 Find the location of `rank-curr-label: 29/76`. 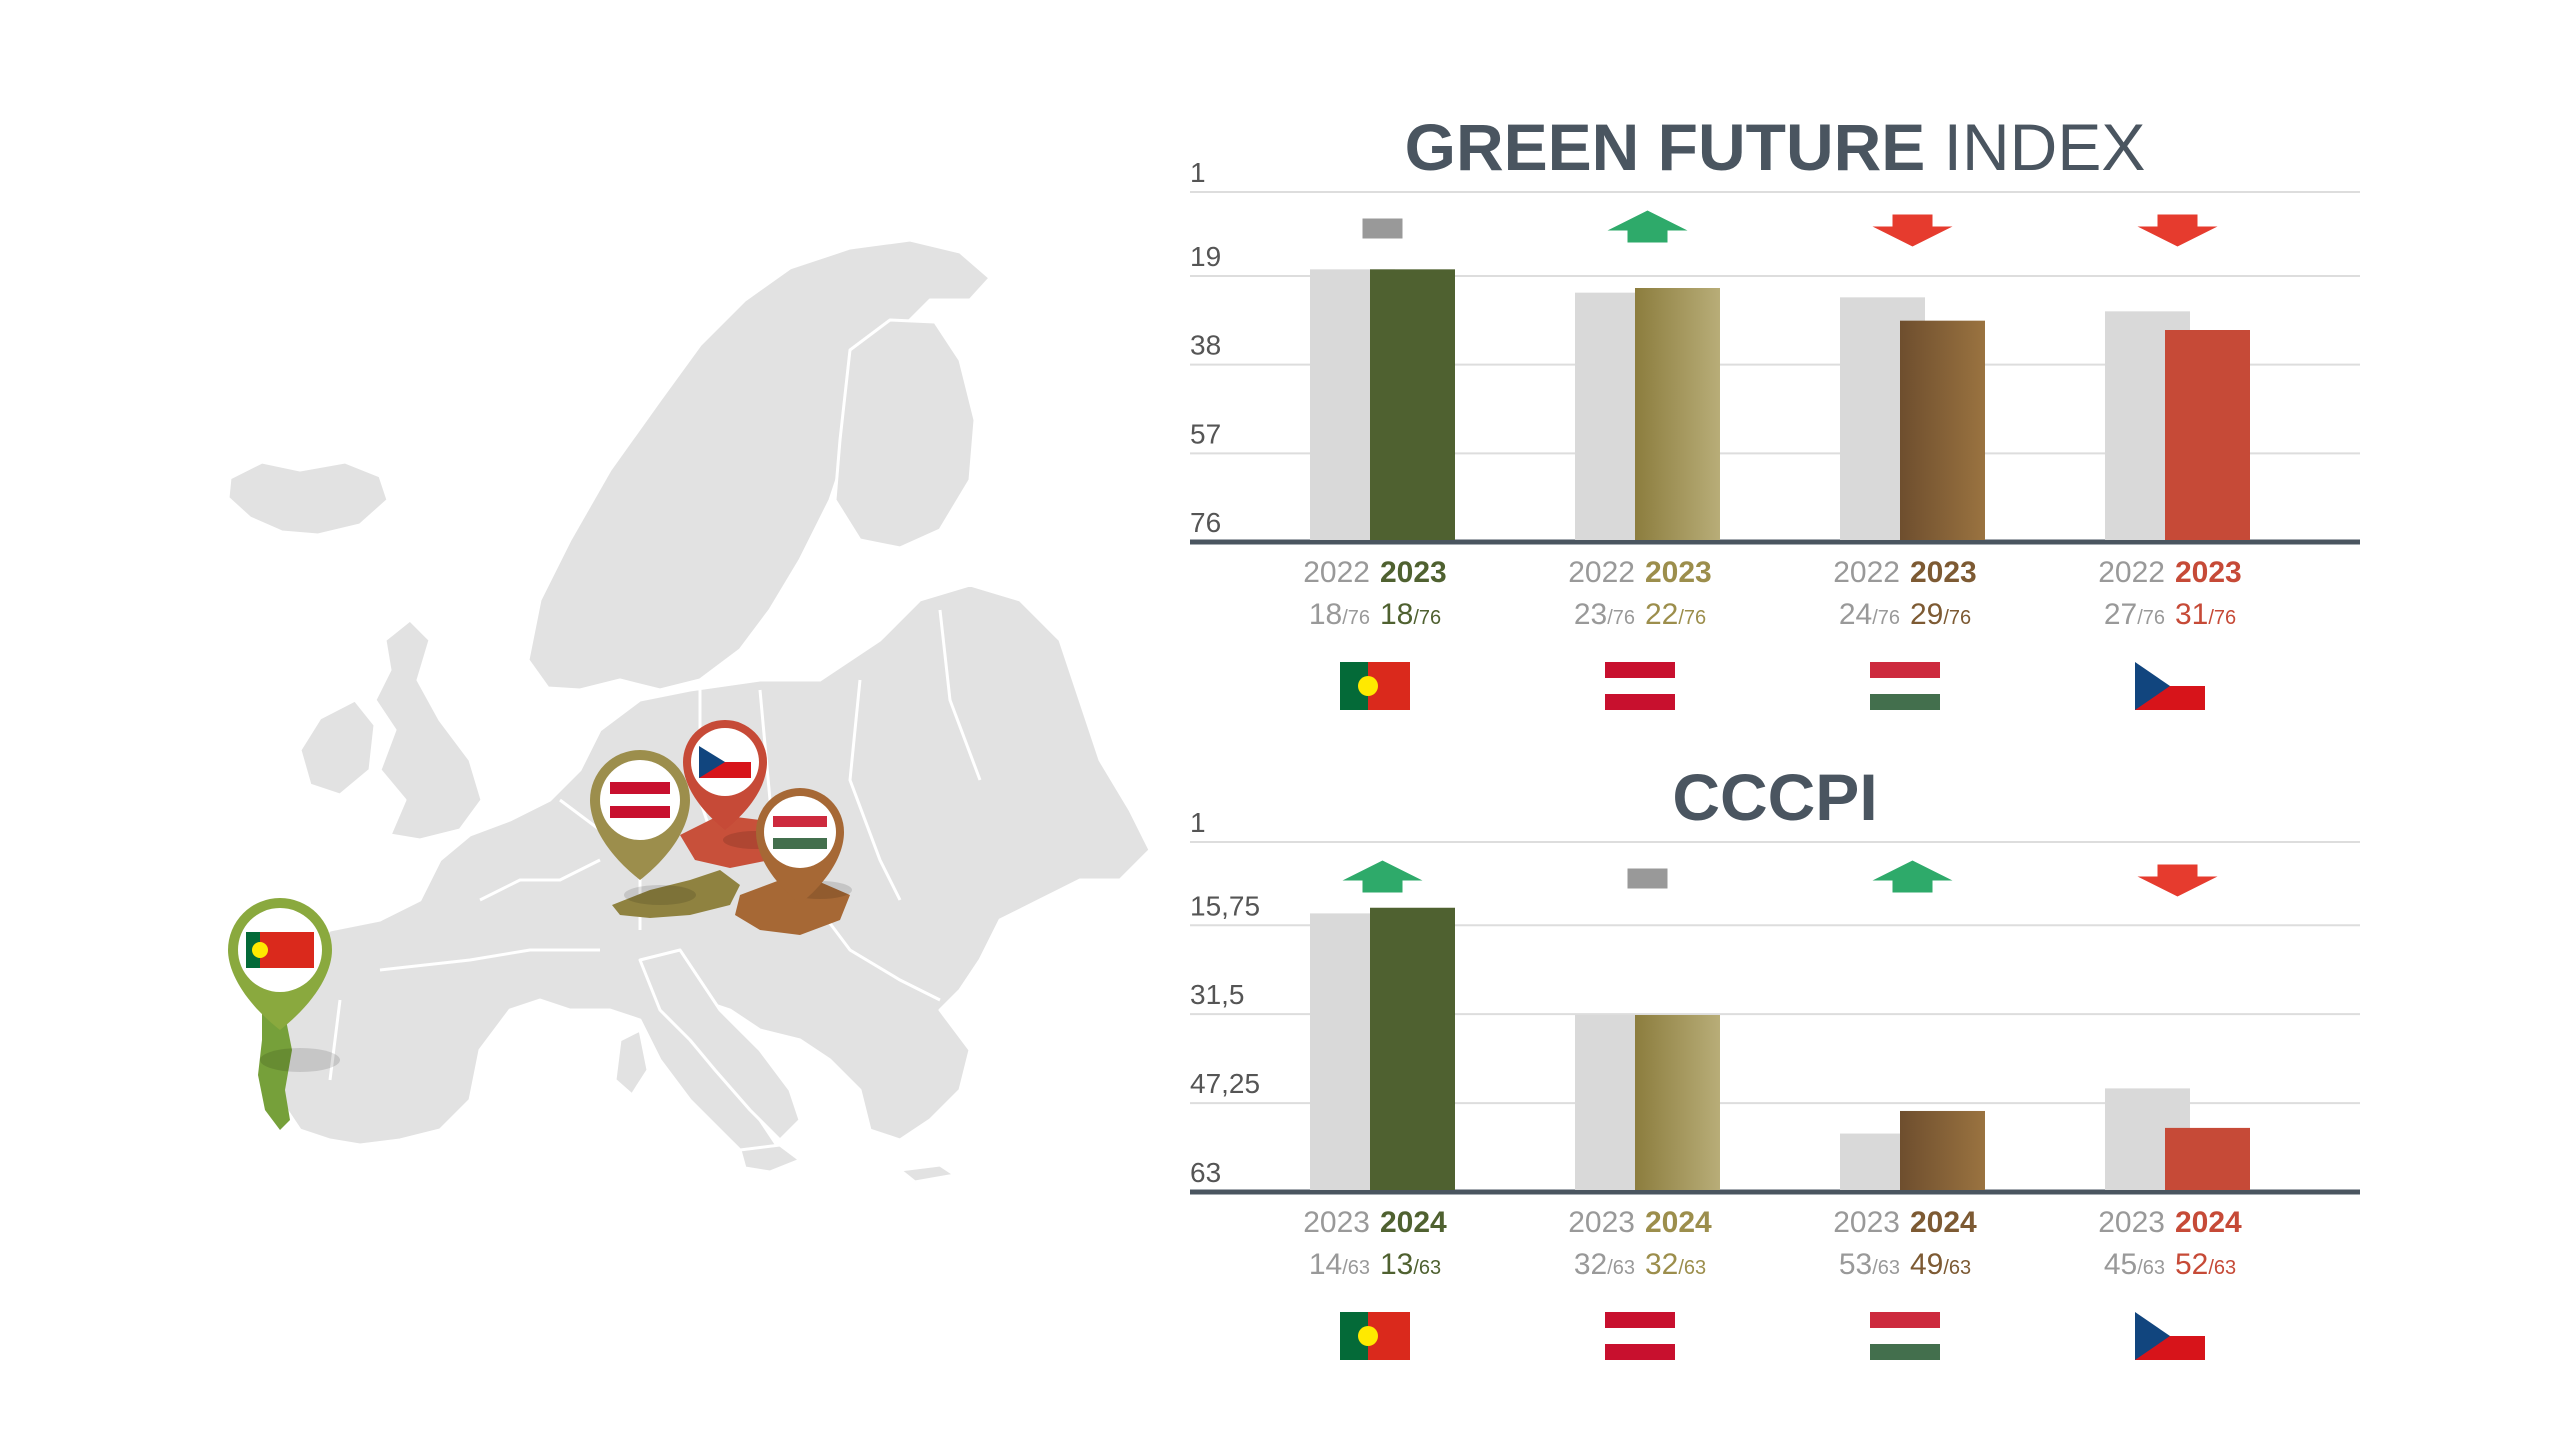

rank-curr-label: 29/76 is located at coordinates (1940, 614).